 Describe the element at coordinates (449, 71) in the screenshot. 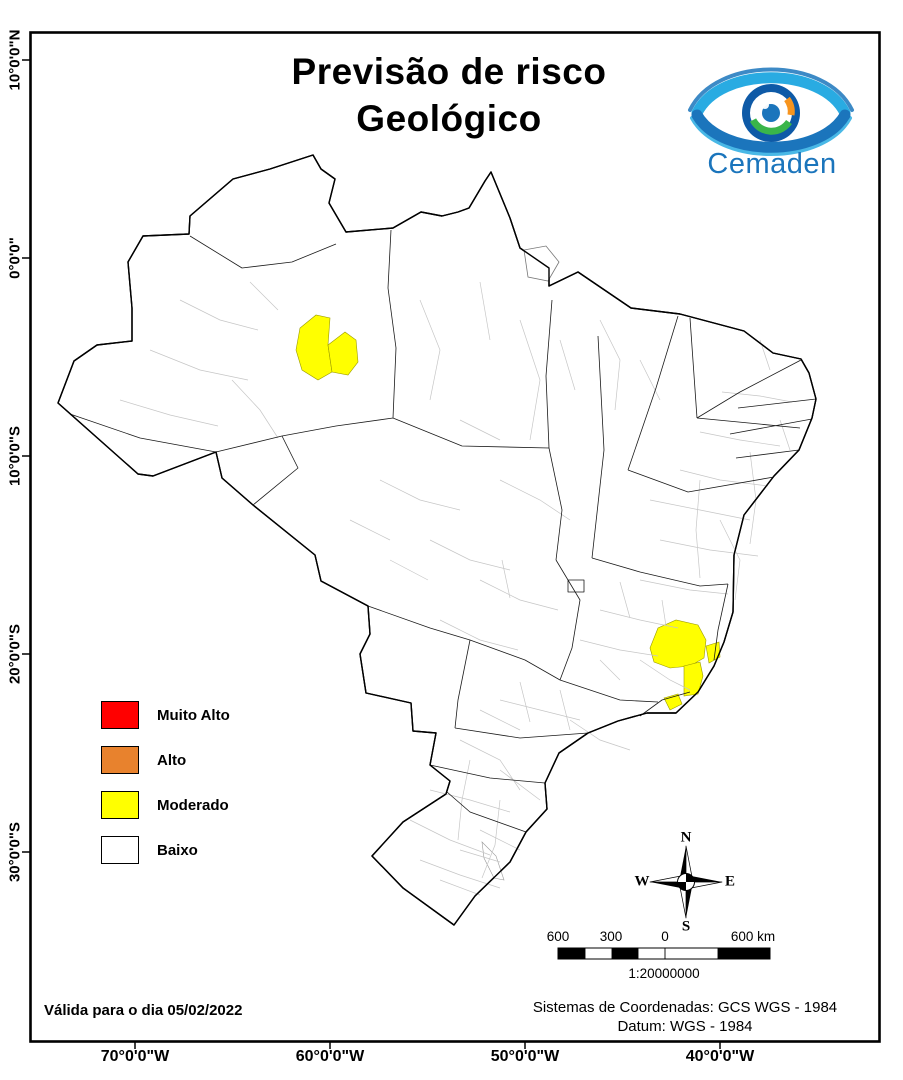

I see `map-title-line1: Previsão de risco` at that location.